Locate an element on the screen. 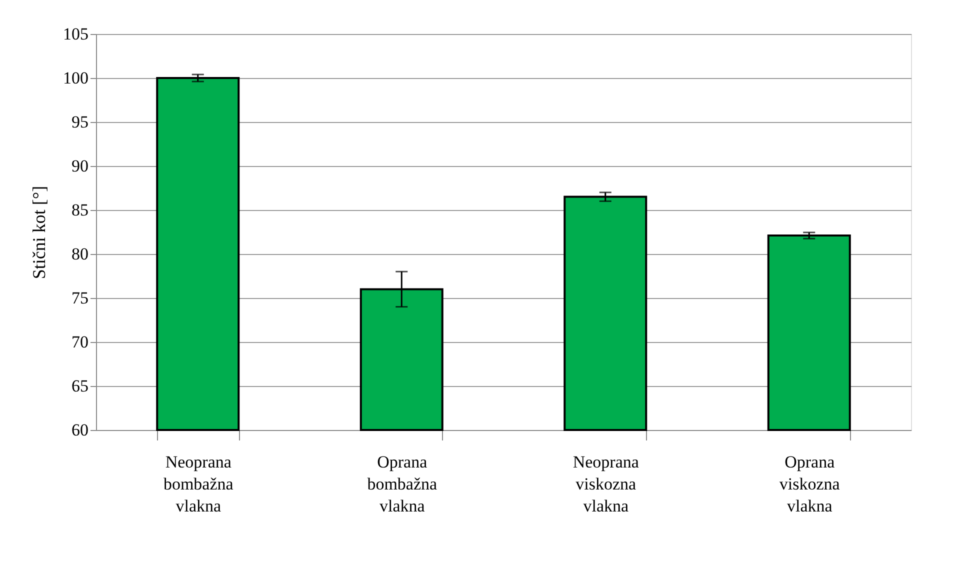 The height and width of the screenshot is (567, 974). y-tick-label: 60 is located at coordinates (80, 430).